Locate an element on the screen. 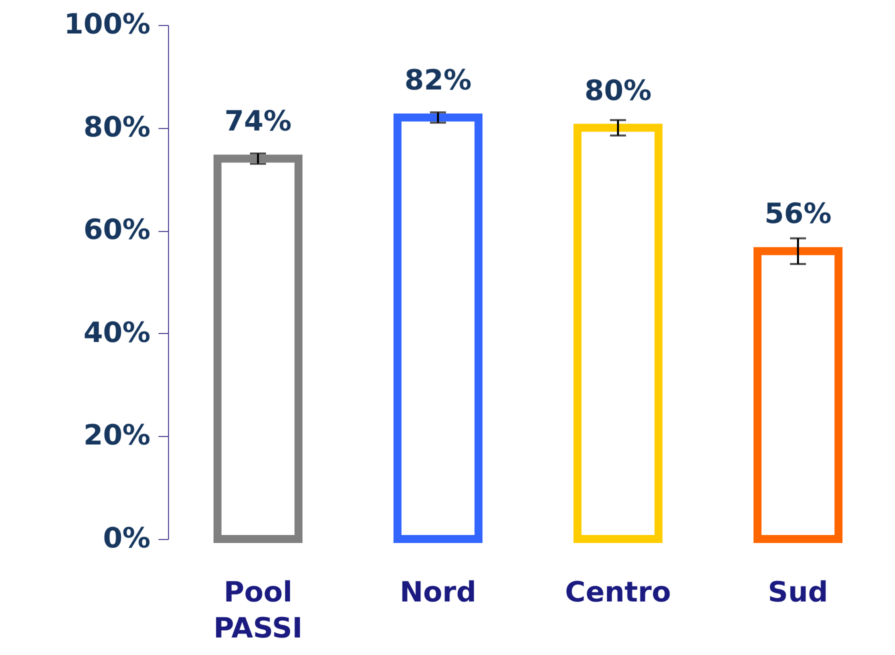  data-label: 82% is located at coordinates (438, 80).